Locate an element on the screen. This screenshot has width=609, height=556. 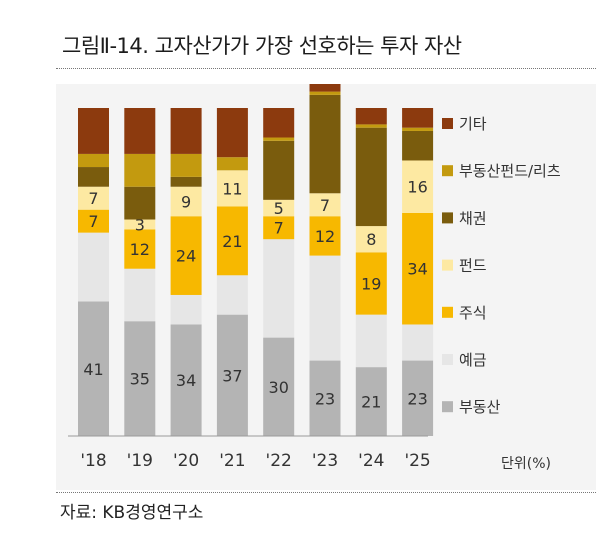
bar-채권-'22 is located at coordinates (279, 170).